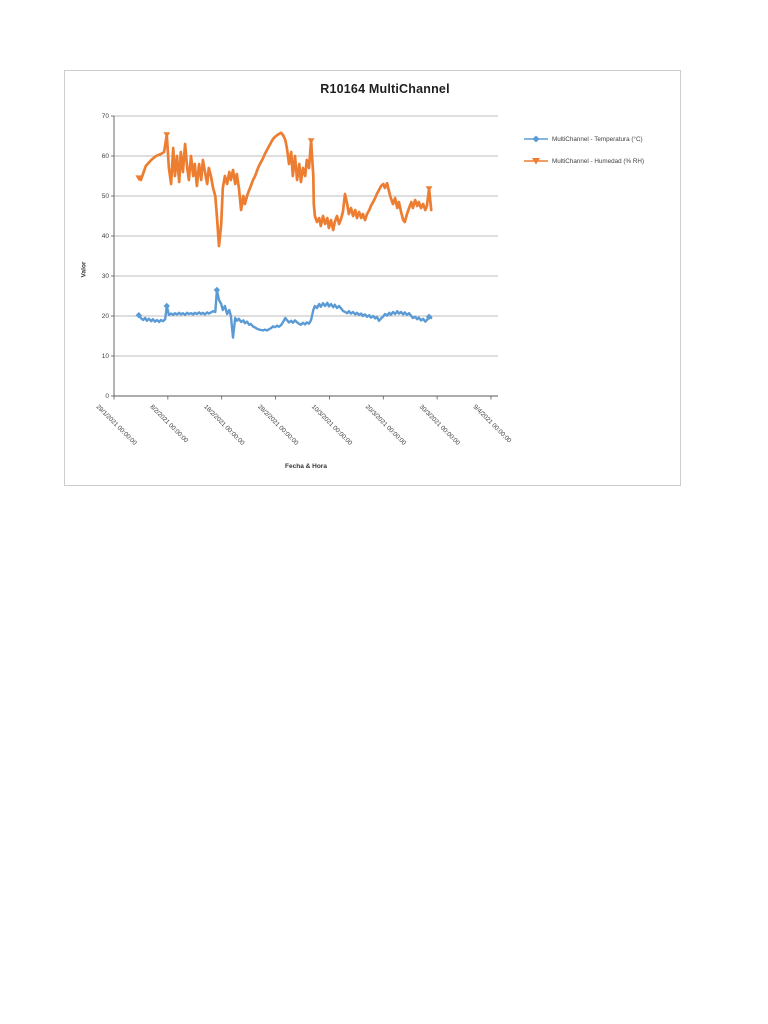 This screenshot has height=1024, width=768. I want to click on legend-item-humedad: MultiChannel - Humedad (% RH), so click(602, 161).